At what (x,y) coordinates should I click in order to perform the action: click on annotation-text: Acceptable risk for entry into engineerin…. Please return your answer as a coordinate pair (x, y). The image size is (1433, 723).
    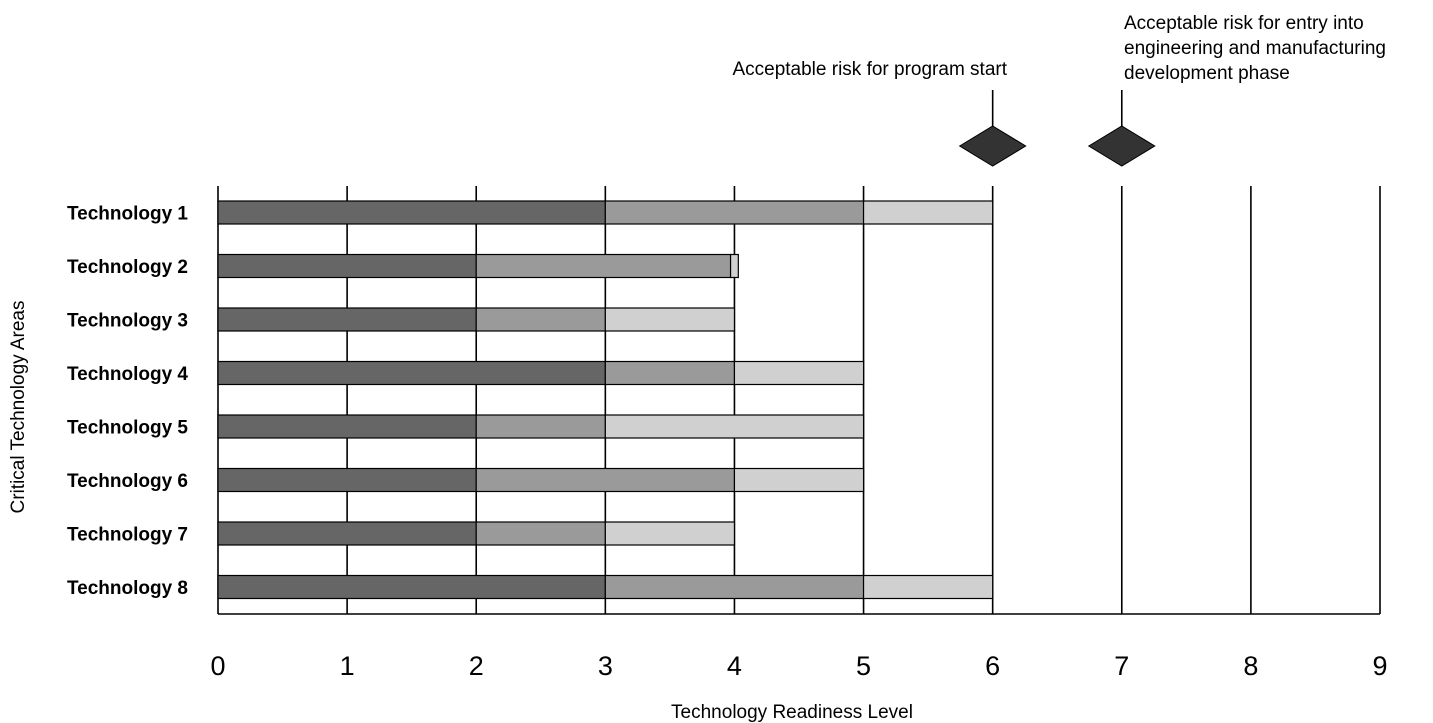
    Looking at the image, I should click on (1255, 48).